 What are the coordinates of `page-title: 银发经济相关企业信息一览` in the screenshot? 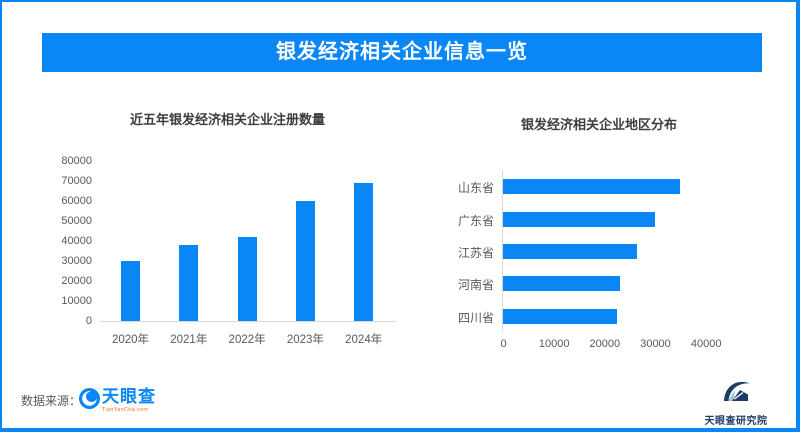 It's located at (402, 52).